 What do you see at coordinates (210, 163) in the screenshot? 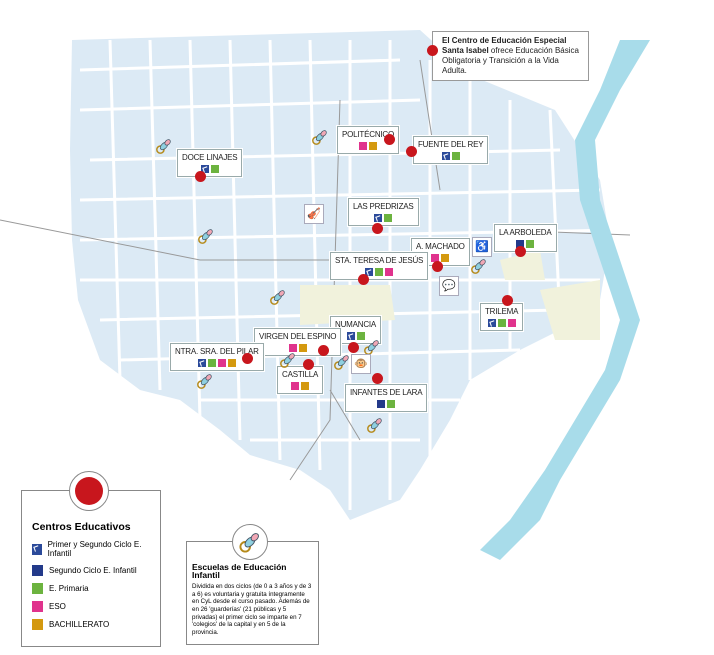
I see `school-label: DOCE LINAJES` at bounding box center [210, 163].